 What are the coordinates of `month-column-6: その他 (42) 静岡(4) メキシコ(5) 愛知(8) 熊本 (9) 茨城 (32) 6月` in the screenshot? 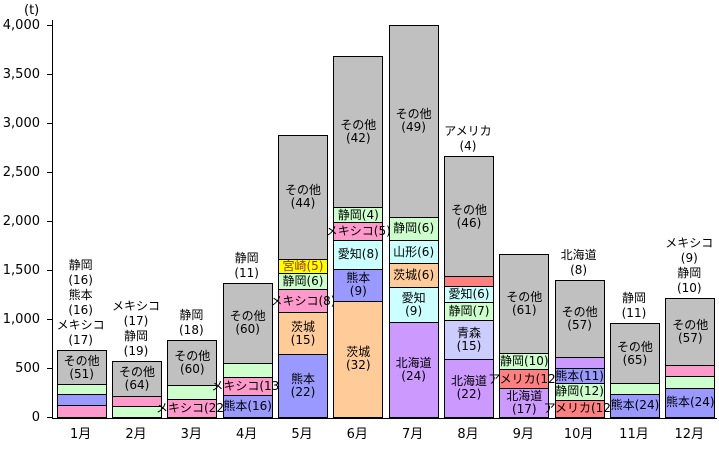 It's located at (358, 231).